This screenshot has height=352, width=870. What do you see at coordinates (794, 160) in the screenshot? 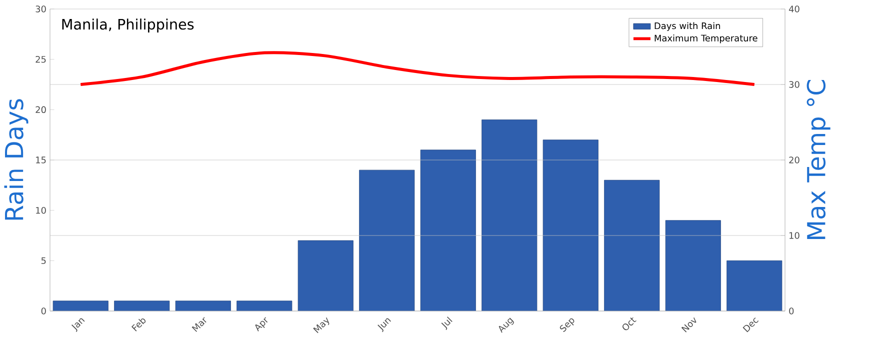
I see `y2-tick-label: 20` at bounding box center [794, 160].